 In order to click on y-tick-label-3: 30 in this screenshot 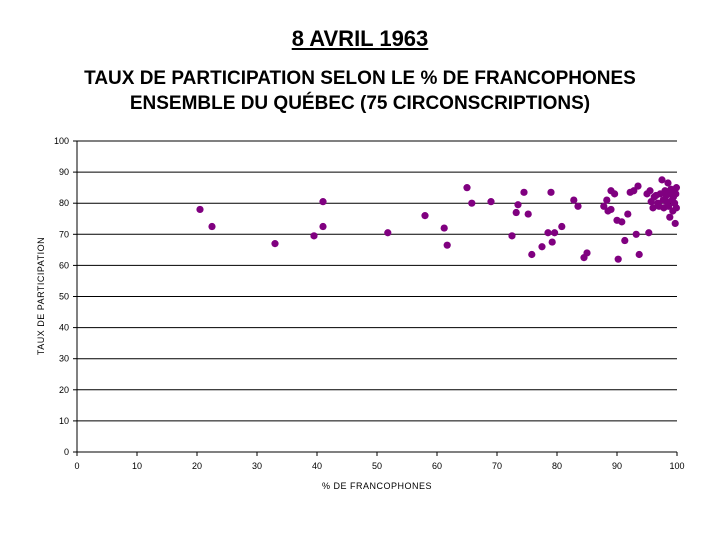, I will do `click(64, 359)`.